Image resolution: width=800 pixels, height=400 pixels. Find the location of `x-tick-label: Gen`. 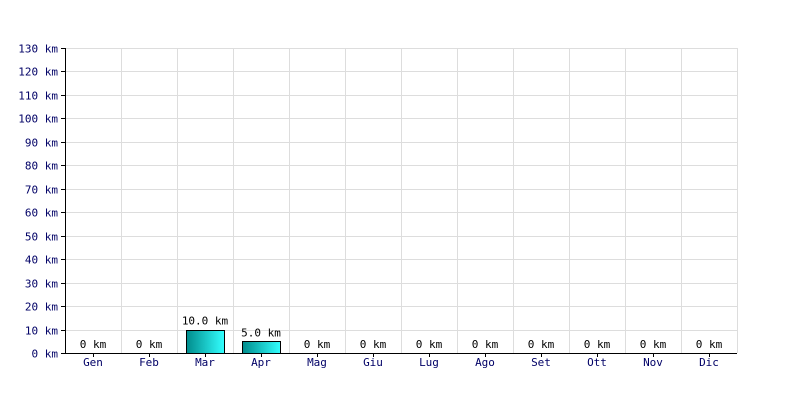

x-tick-label: Gen is located at coordinates (93, 362).